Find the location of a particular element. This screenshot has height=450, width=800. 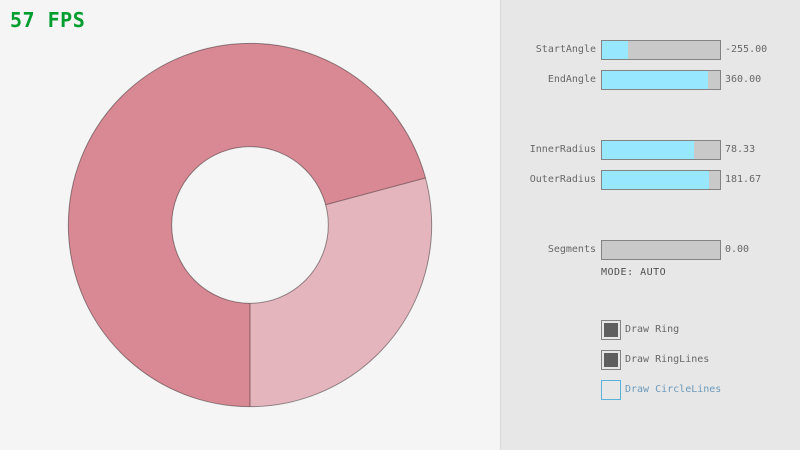

slider-bar-start-angle is located at coordinates (661, 50).